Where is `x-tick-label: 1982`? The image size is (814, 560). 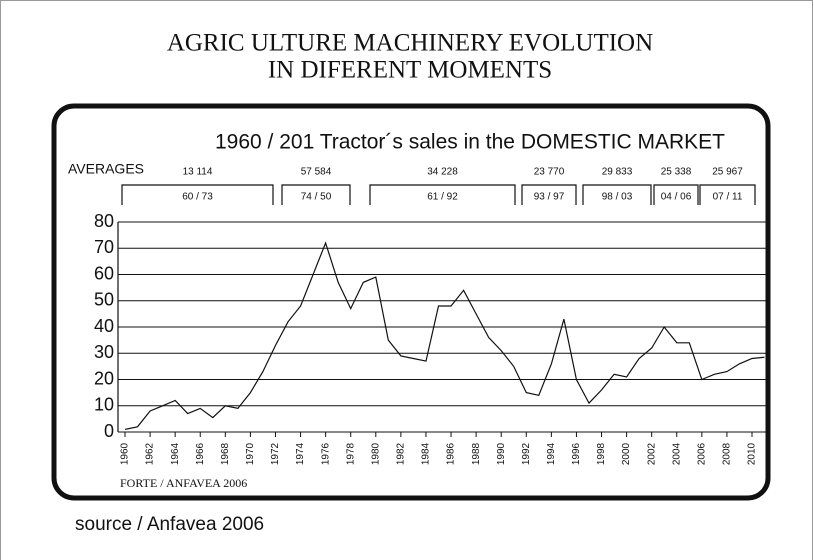 x-tick-label: 1982 is located at coordinates (401, 453).